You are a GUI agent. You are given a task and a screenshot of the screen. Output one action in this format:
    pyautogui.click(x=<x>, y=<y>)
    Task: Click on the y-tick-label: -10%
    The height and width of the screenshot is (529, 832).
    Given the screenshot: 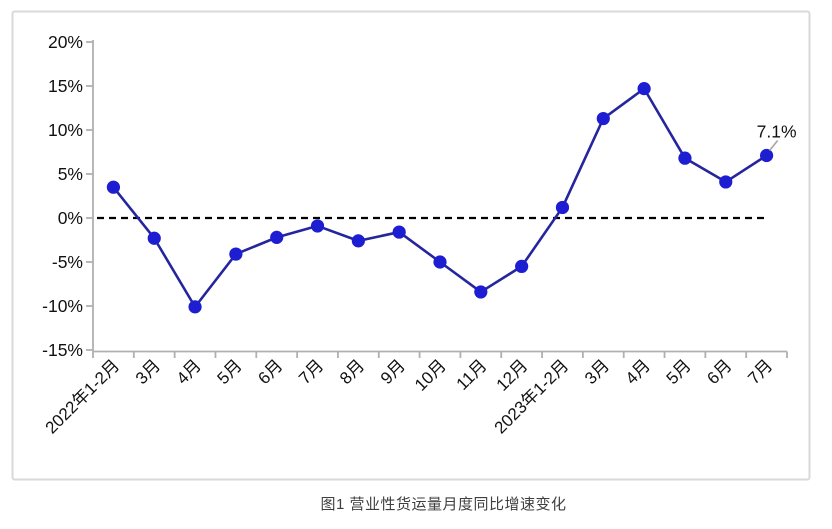 What is the action you would take?
    pyautogui.click(x=62, y=306)
    